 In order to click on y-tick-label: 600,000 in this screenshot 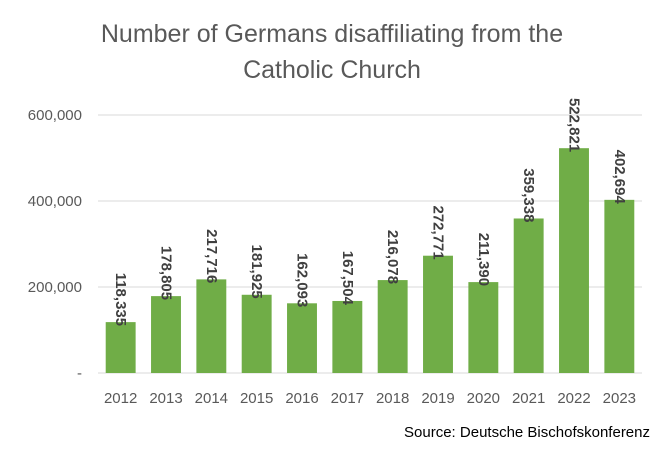, I will do `click(55, 115)`.